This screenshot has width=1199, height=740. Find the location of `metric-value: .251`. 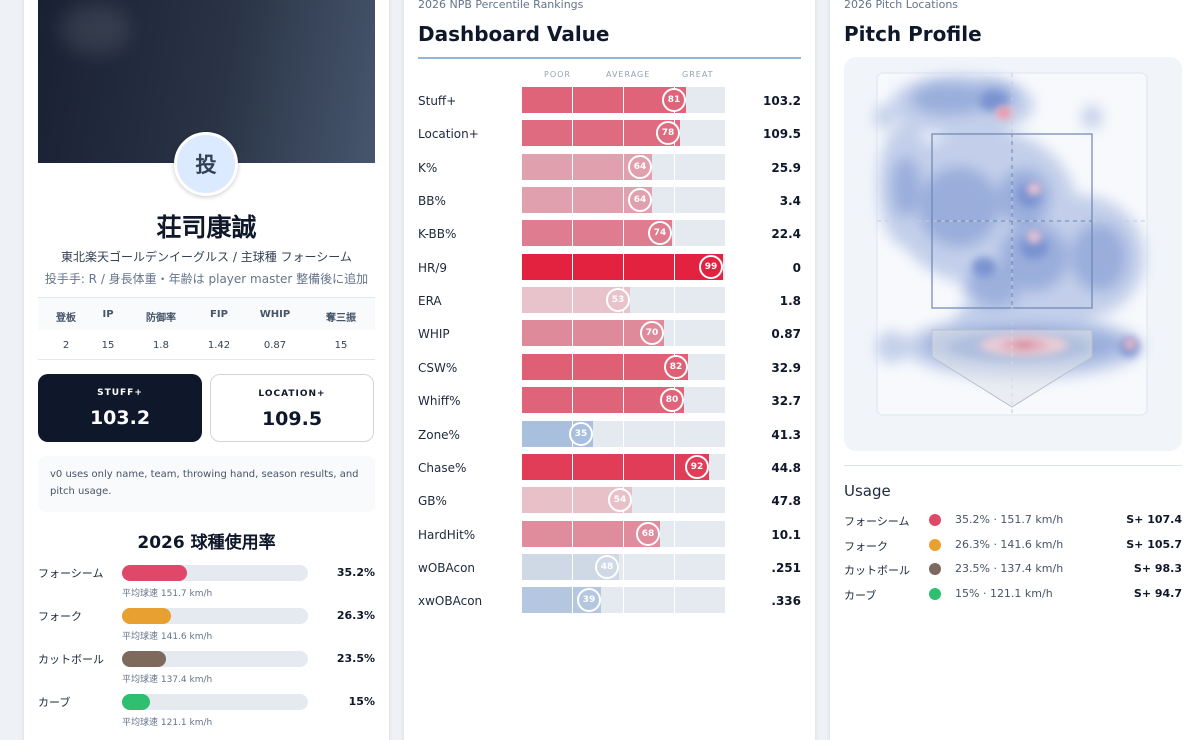

metric-value: .251 is located at coordinates (786, 567).